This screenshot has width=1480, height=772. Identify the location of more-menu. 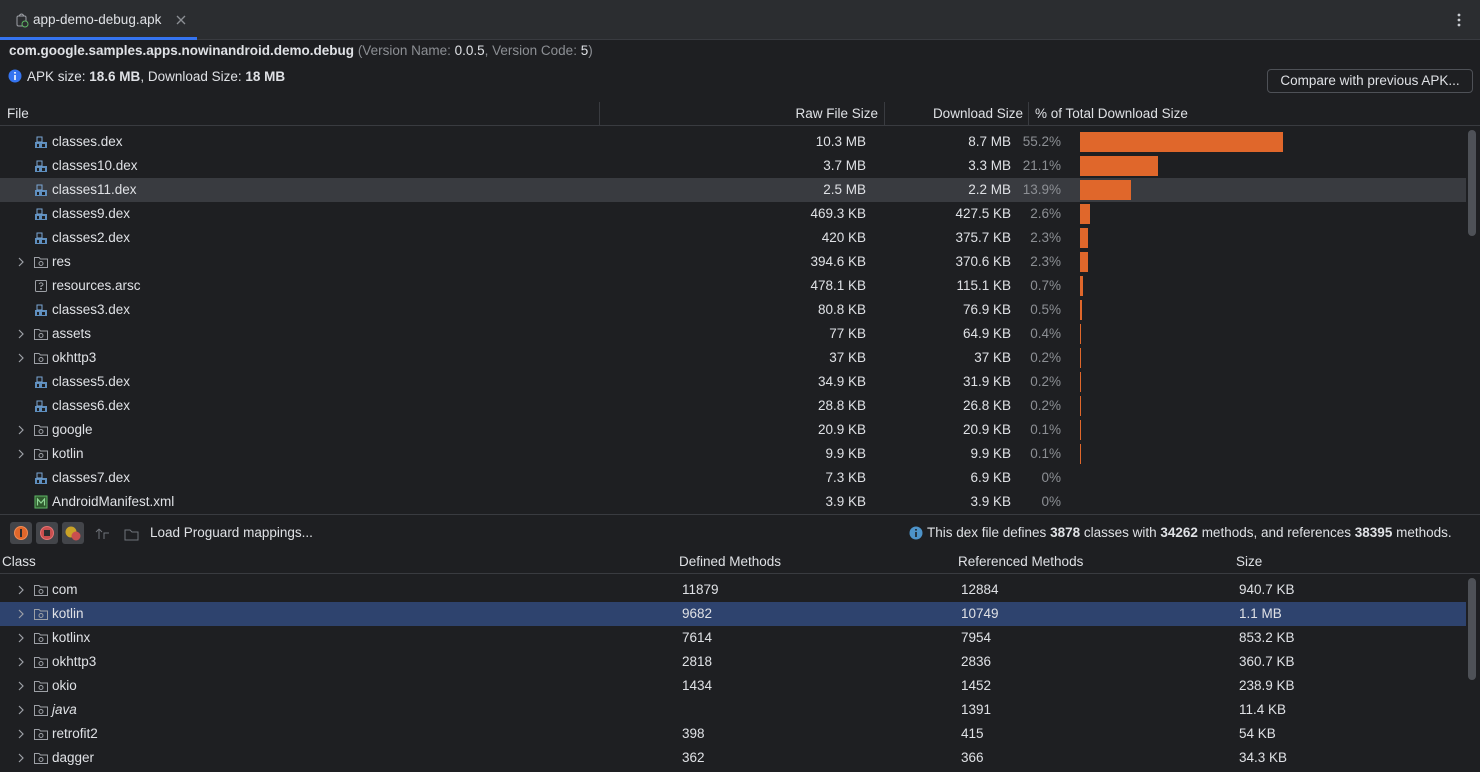
(1459, 20).